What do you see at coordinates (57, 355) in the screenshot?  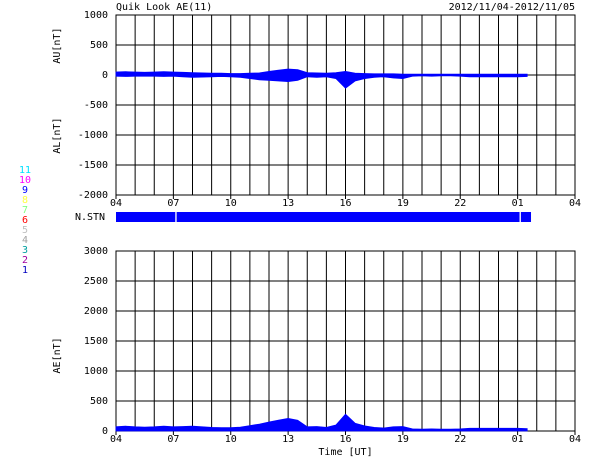 I see `y-axis-label: AE[nT]` at bounding box center [57, 355].